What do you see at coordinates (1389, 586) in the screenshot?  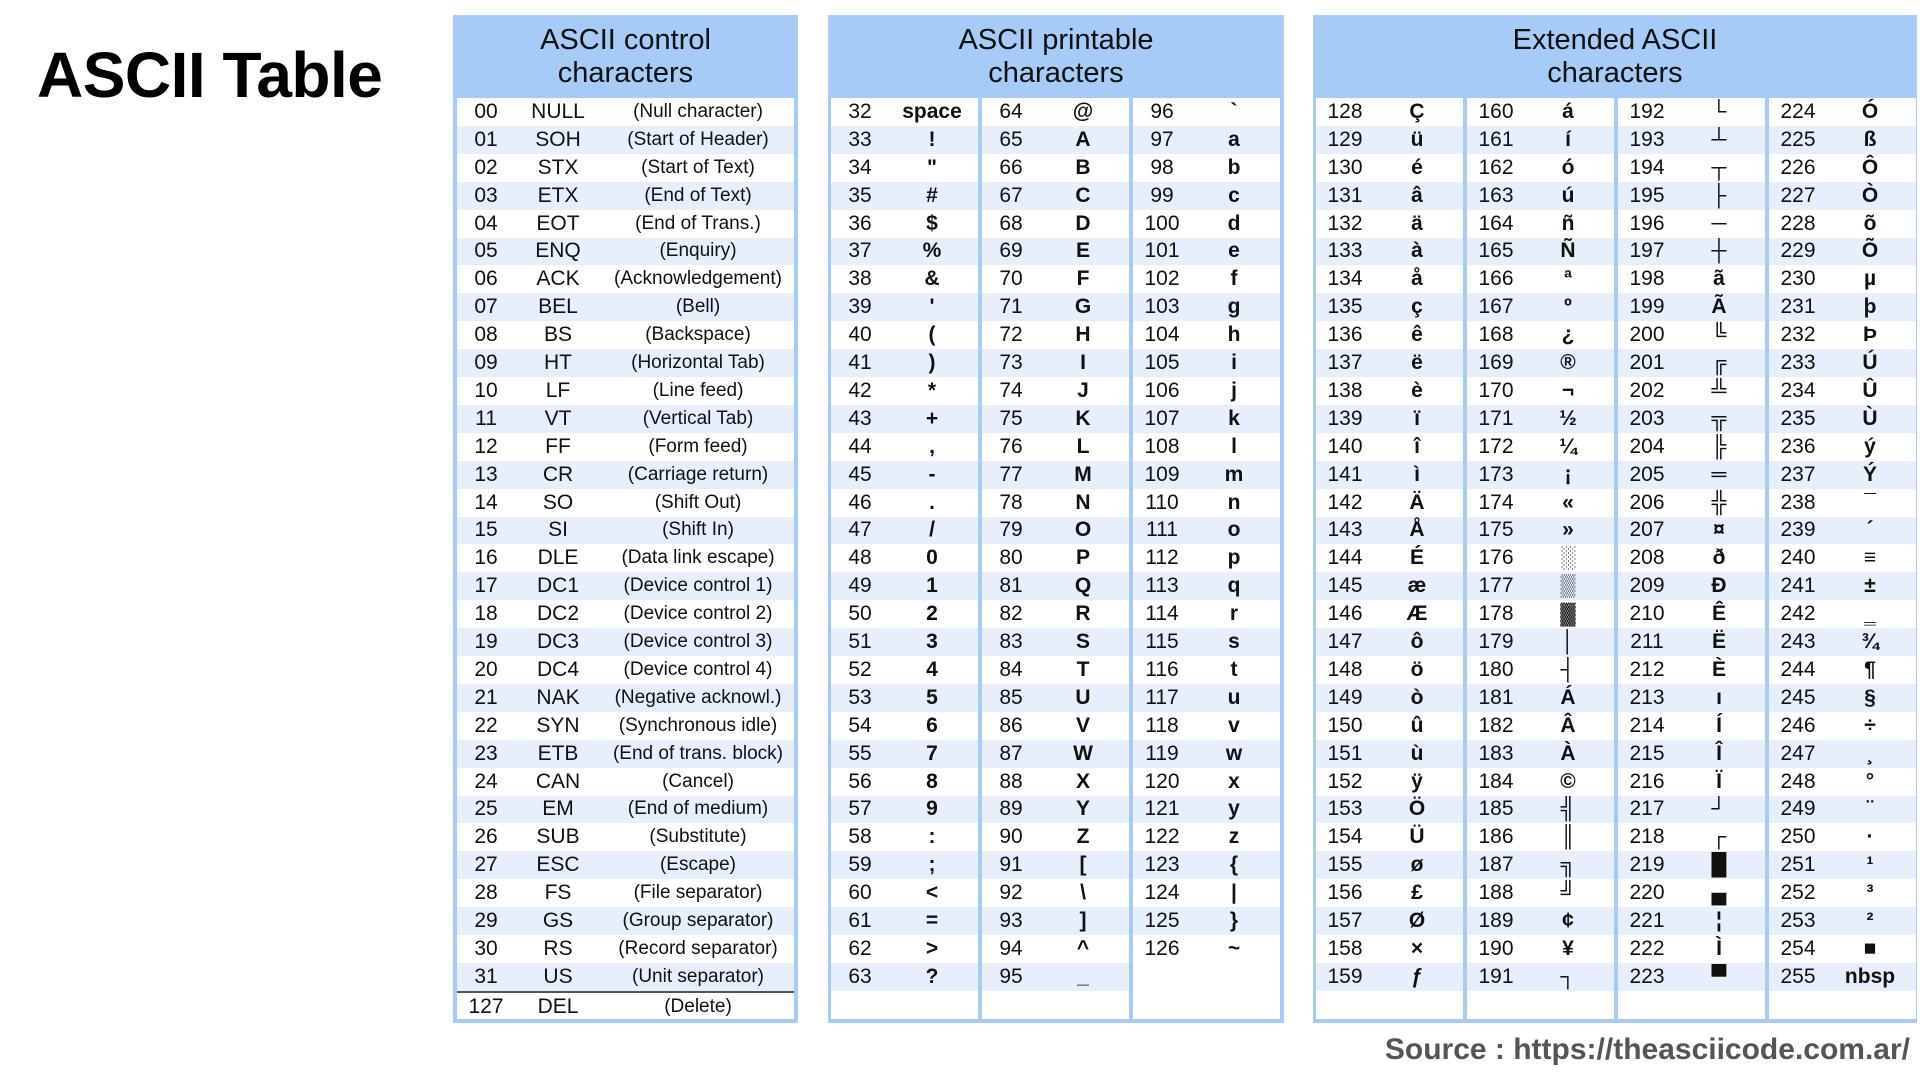 I see `table-row: 145 æ` at bounding box center [1389, 586].